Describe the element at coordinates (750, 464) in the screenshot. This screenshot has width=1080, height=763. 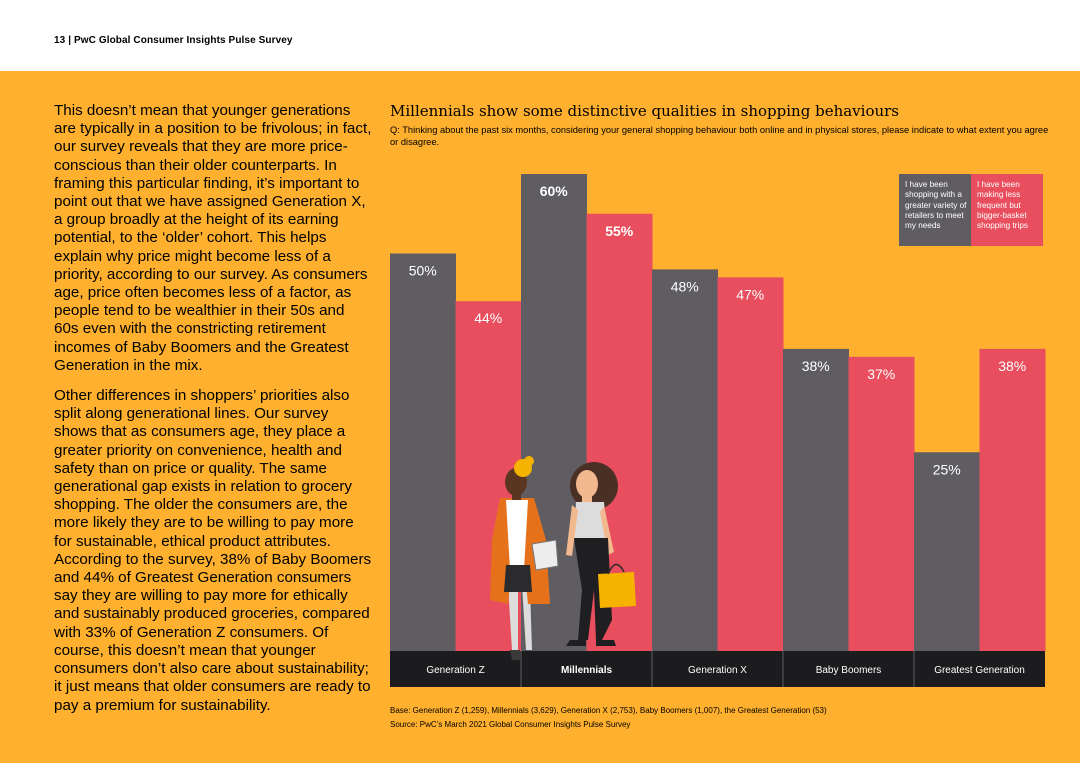
I see `bar-generation-x-bigger-basket` at that location.